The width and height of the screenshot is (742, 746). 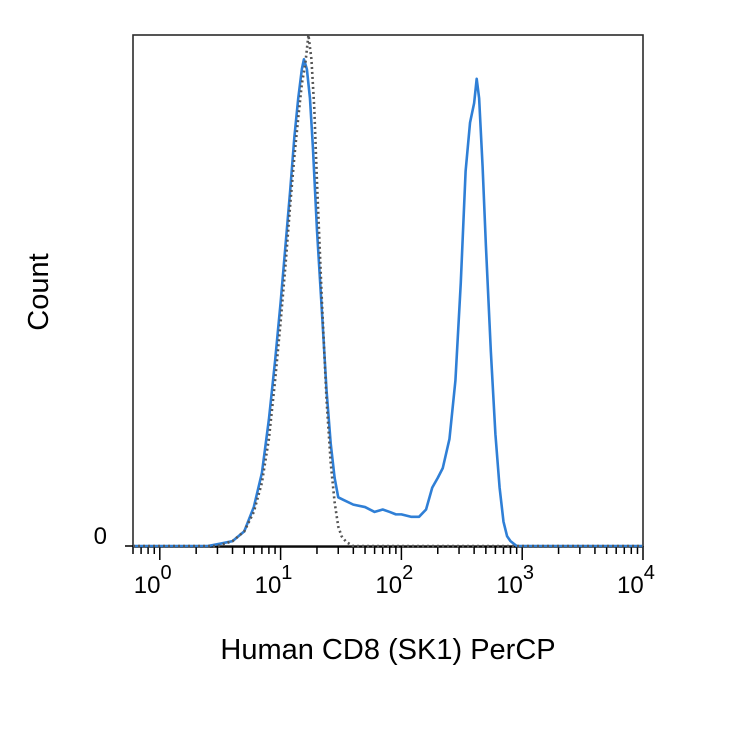 I want to click on x-tick-label: 10³, so click(x=515, y=580).